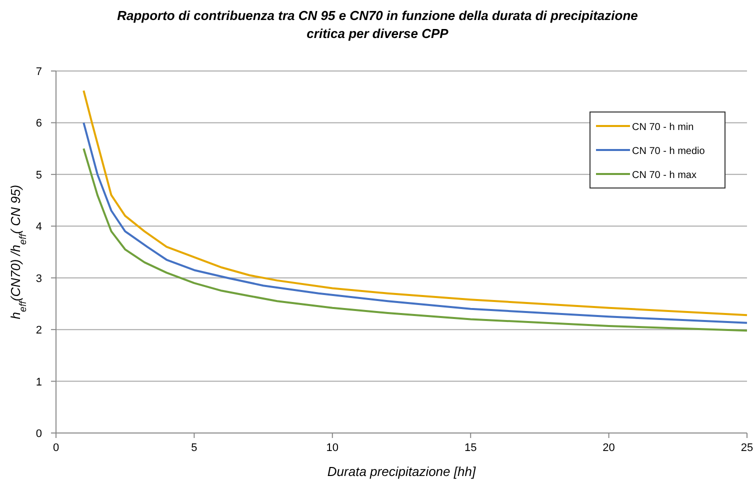 This screenshot has width=755, height=488. Describe the element at coordinates (470, 448) in the screenshot. I see `x-tick-label: 15` at that location.